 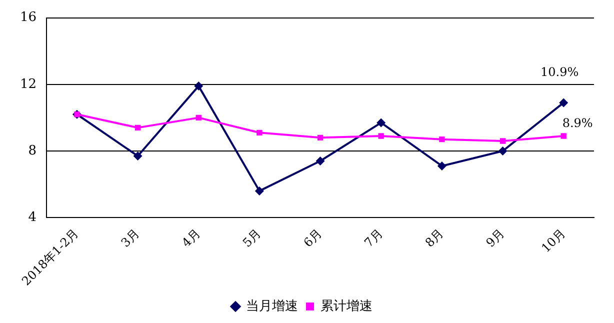 What do you see at coordinates (252, 238) in the screenshot?
I see `x-tick-label: 5月` at bounding box center [252, 238].